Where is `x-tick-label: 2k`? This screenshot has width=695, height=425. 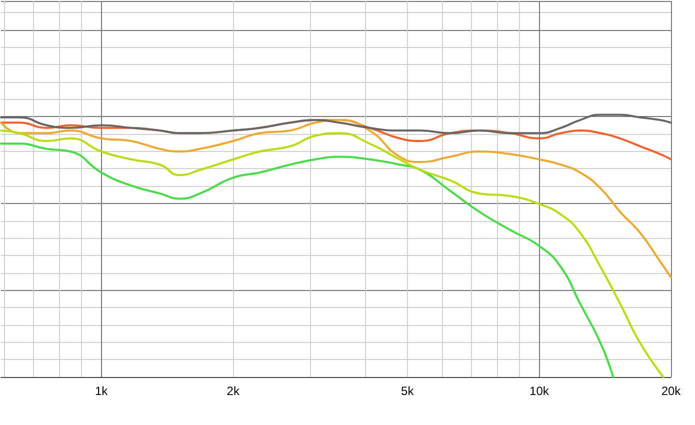 x-tick-label: 2k is located at coordinates (233, 391).